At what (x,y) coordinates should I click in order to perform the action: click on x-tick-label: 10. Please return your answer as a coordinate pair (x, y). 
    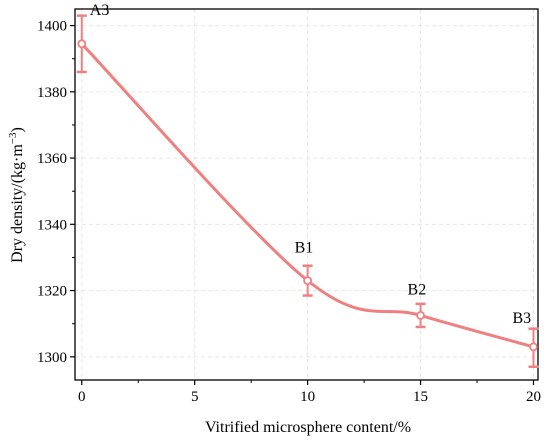
    Looking at the image, I should click on (307, 397).